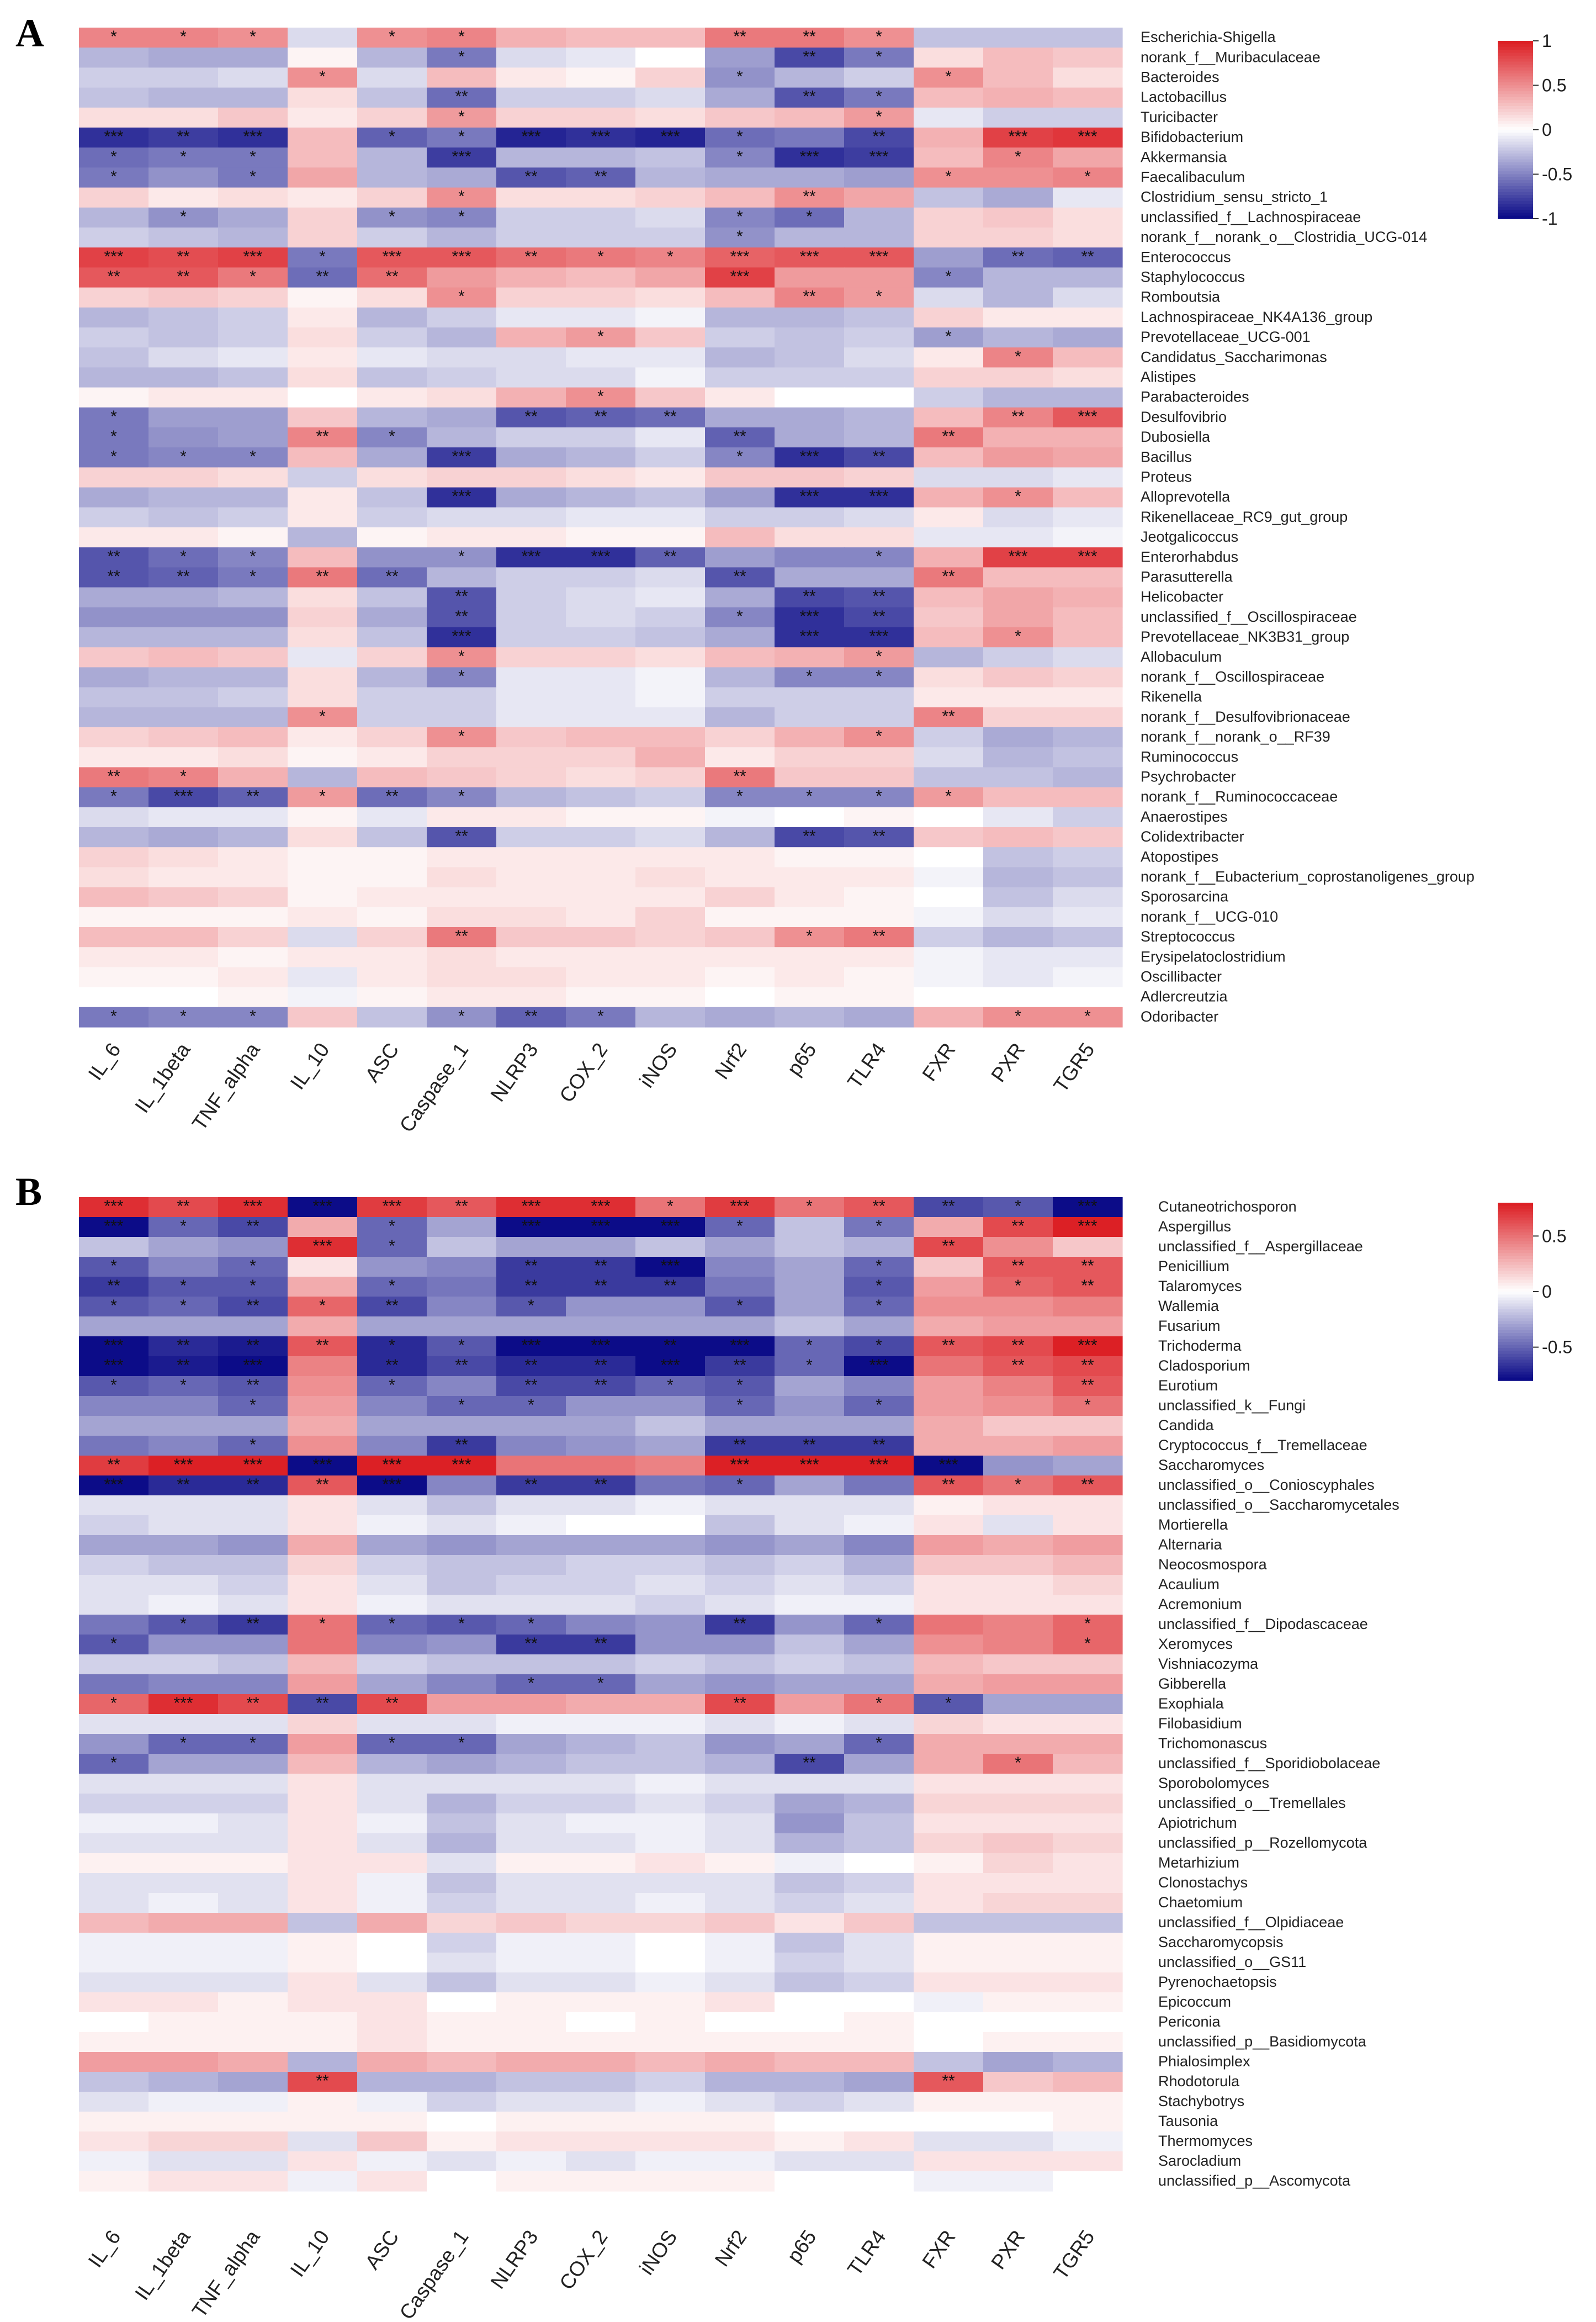 The image size is (1596, 2322). What do you see at coordinates (810, 1545) in the screenshot?
I see `cell-alternaria-p65` at bounding box center [810, 1545].